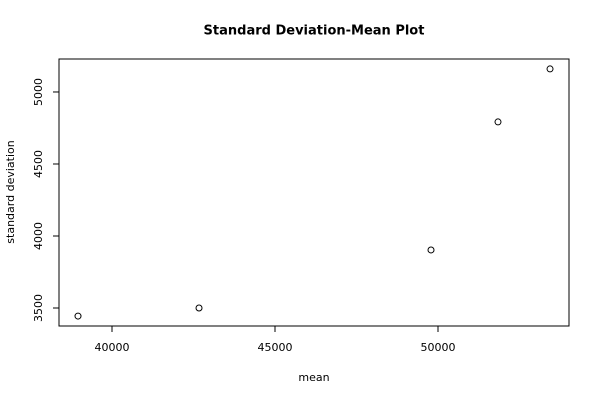 This screenshot has width=599, height=400. I want to click on x-tick-label: 40000, so click(112, 347).